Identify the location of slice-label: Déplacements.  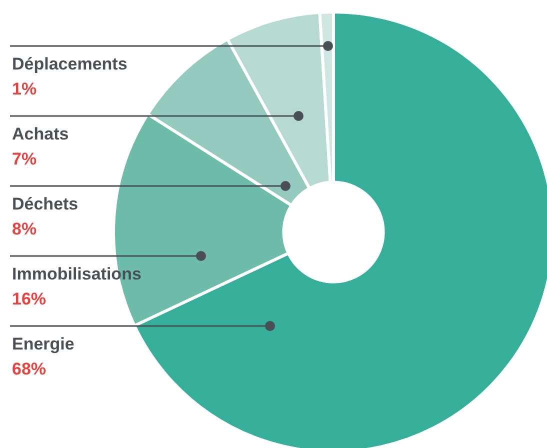
(70, 64).